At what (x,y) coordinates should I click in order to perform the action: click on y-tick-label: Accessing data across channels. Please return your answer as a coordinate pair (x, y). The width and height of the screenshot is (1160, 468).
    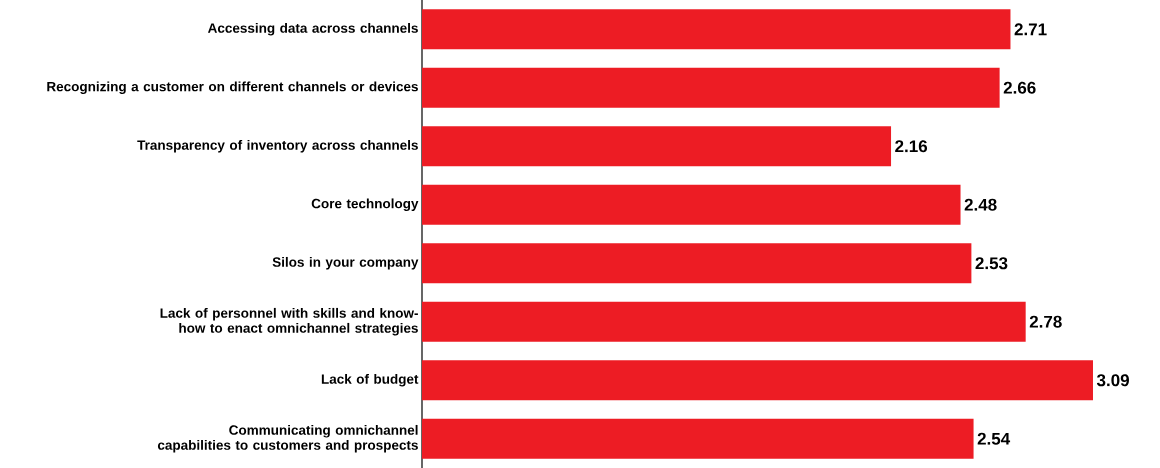
    Looking at the image, I should click on (312, 29).